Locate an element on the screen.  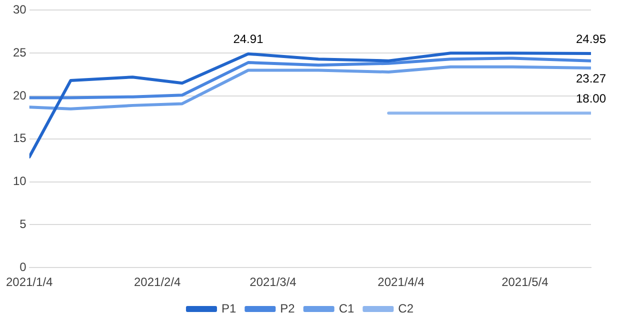
x-tick-label: 2021/4/4 is located at coordinates (401, 282).